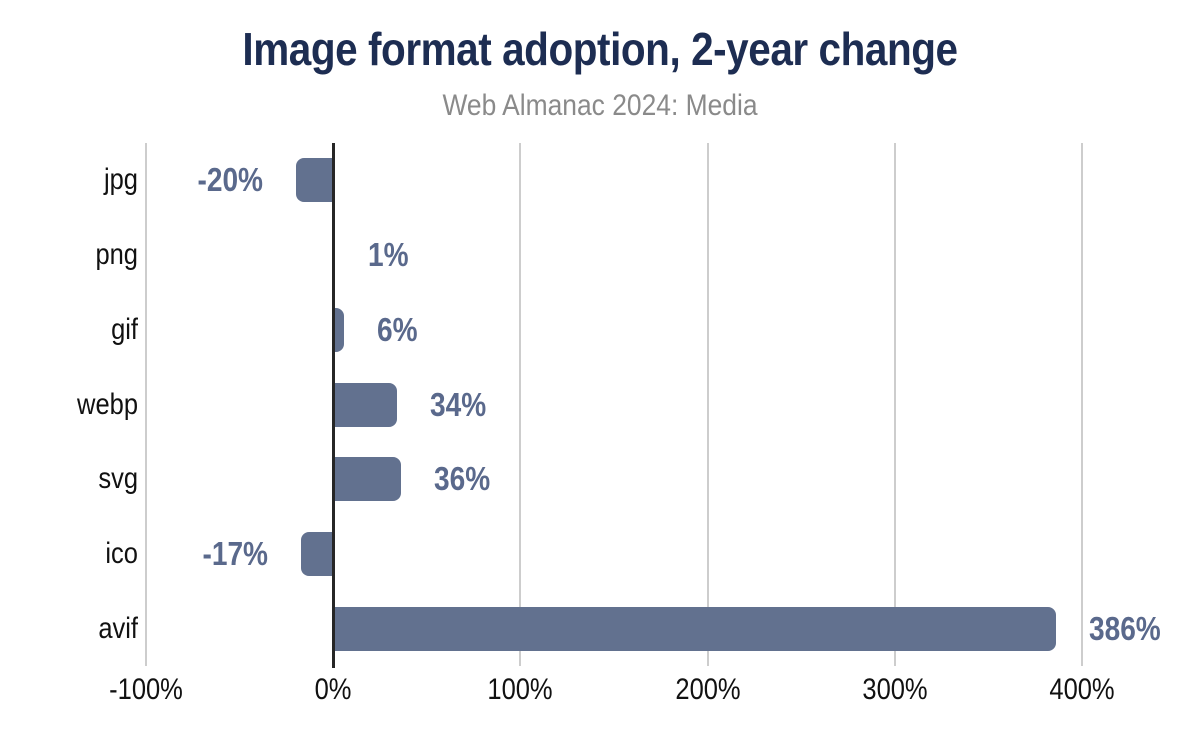 The height and width of the screenshot is (742, 1200). Describe the element at coordinates (895, 689) in the screenshot. I see `x-tick-label: 300%` at that location.